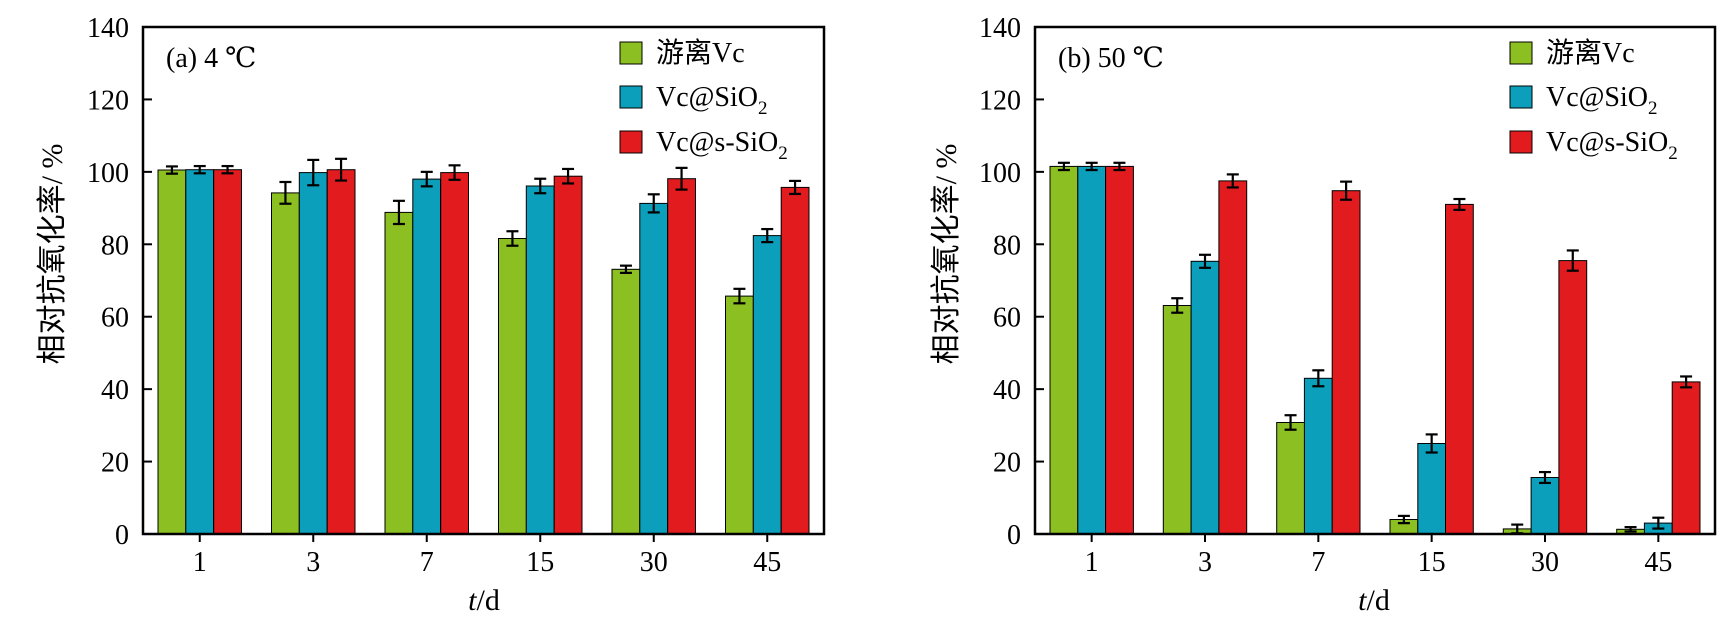  Describe the element at coordinates (1000, 28) in the screenshot. I see `y-tick-label-b-140: 140` at that location.